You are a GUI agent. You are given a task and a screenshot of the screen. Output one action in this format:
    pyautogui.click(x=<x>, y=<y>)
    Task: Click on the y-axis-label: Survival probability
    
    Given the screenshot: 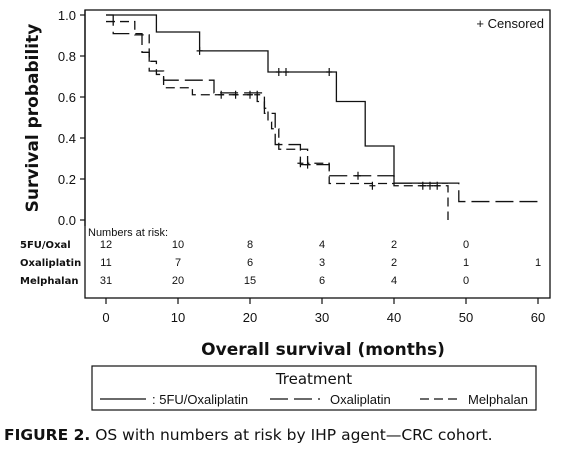 What is the action you would take?
    pyautogui.click(x=33, y=118)
    